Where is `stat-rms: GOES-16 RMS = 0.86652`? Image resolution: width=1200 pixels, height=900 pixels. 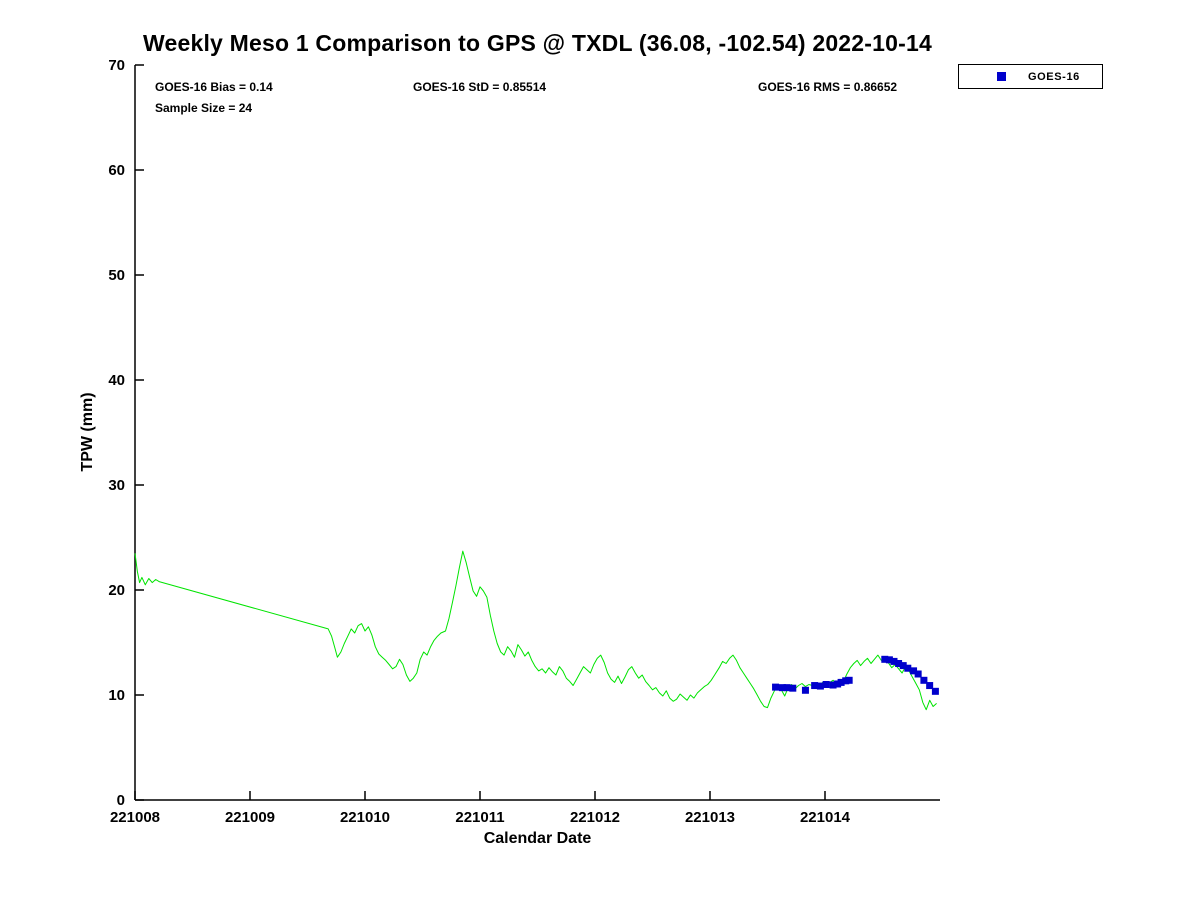
stat-rms: GOES-16 RMS = 0.86652 is located at coordinates (828, 87).